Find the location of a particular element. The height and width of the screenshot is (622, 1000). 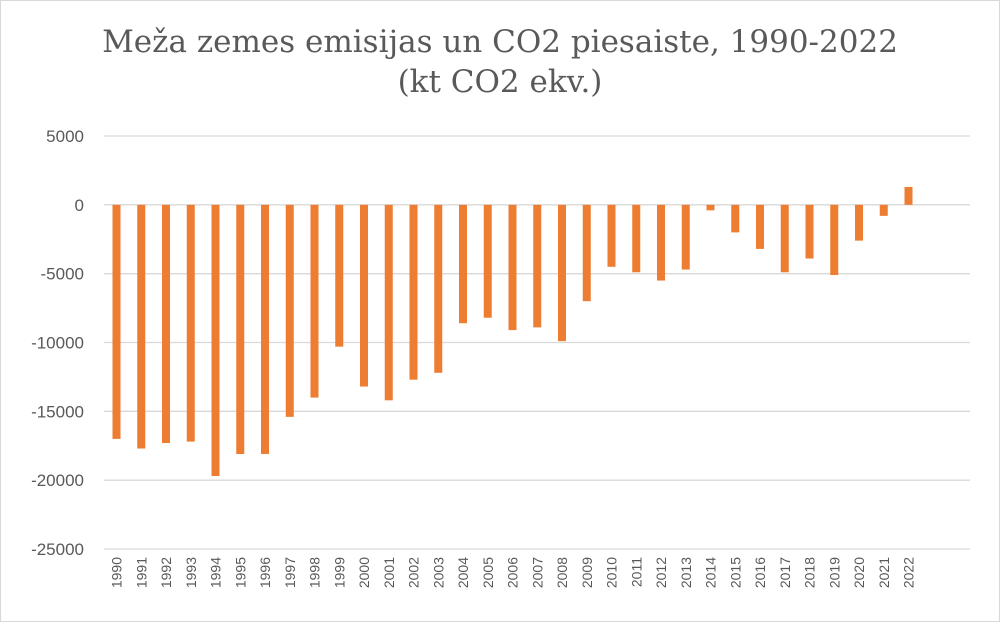

x-tick-label: 2004 is located at coordinates (463, 572).